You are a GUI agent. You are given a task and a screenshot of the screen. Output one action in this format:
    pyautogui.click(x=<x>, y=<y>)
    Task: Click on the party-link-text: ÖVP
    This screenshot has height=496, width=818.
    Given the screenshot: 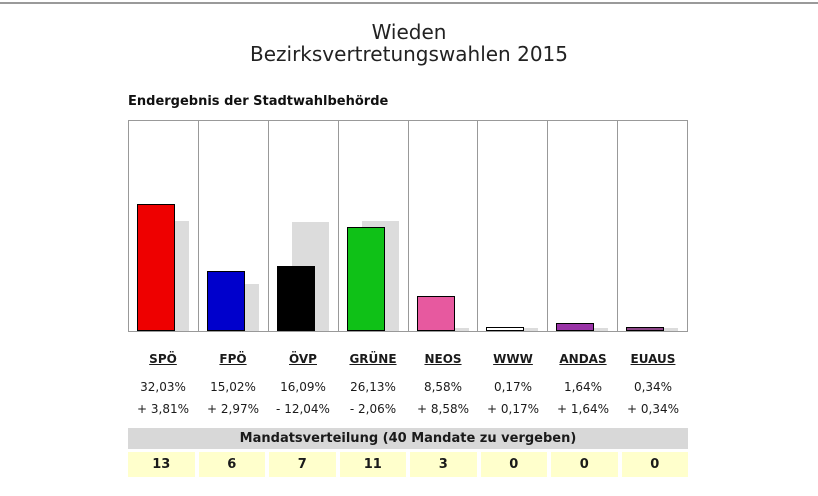 What is the action you would take?
    pyautogui.click(x=303, y=359)
    